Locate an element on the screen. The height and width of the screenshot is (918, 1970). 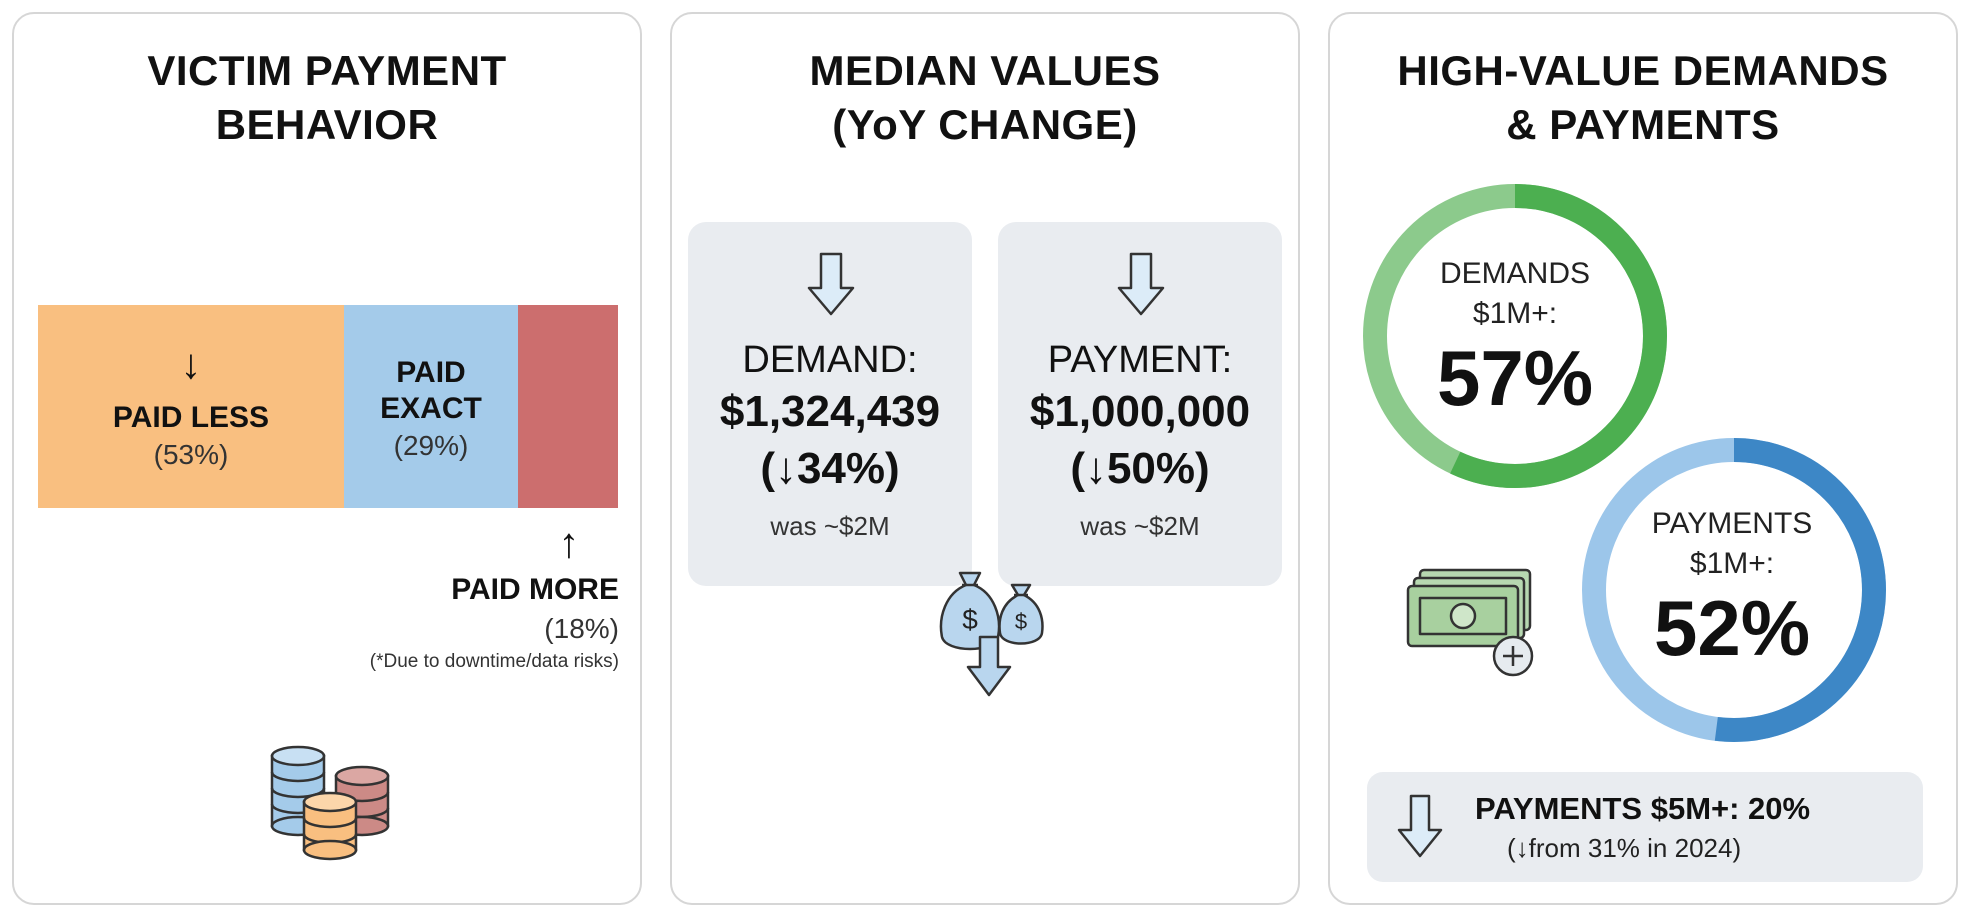
demands-label-line-1: DEMANDS is located at coordinates (1514, 273).